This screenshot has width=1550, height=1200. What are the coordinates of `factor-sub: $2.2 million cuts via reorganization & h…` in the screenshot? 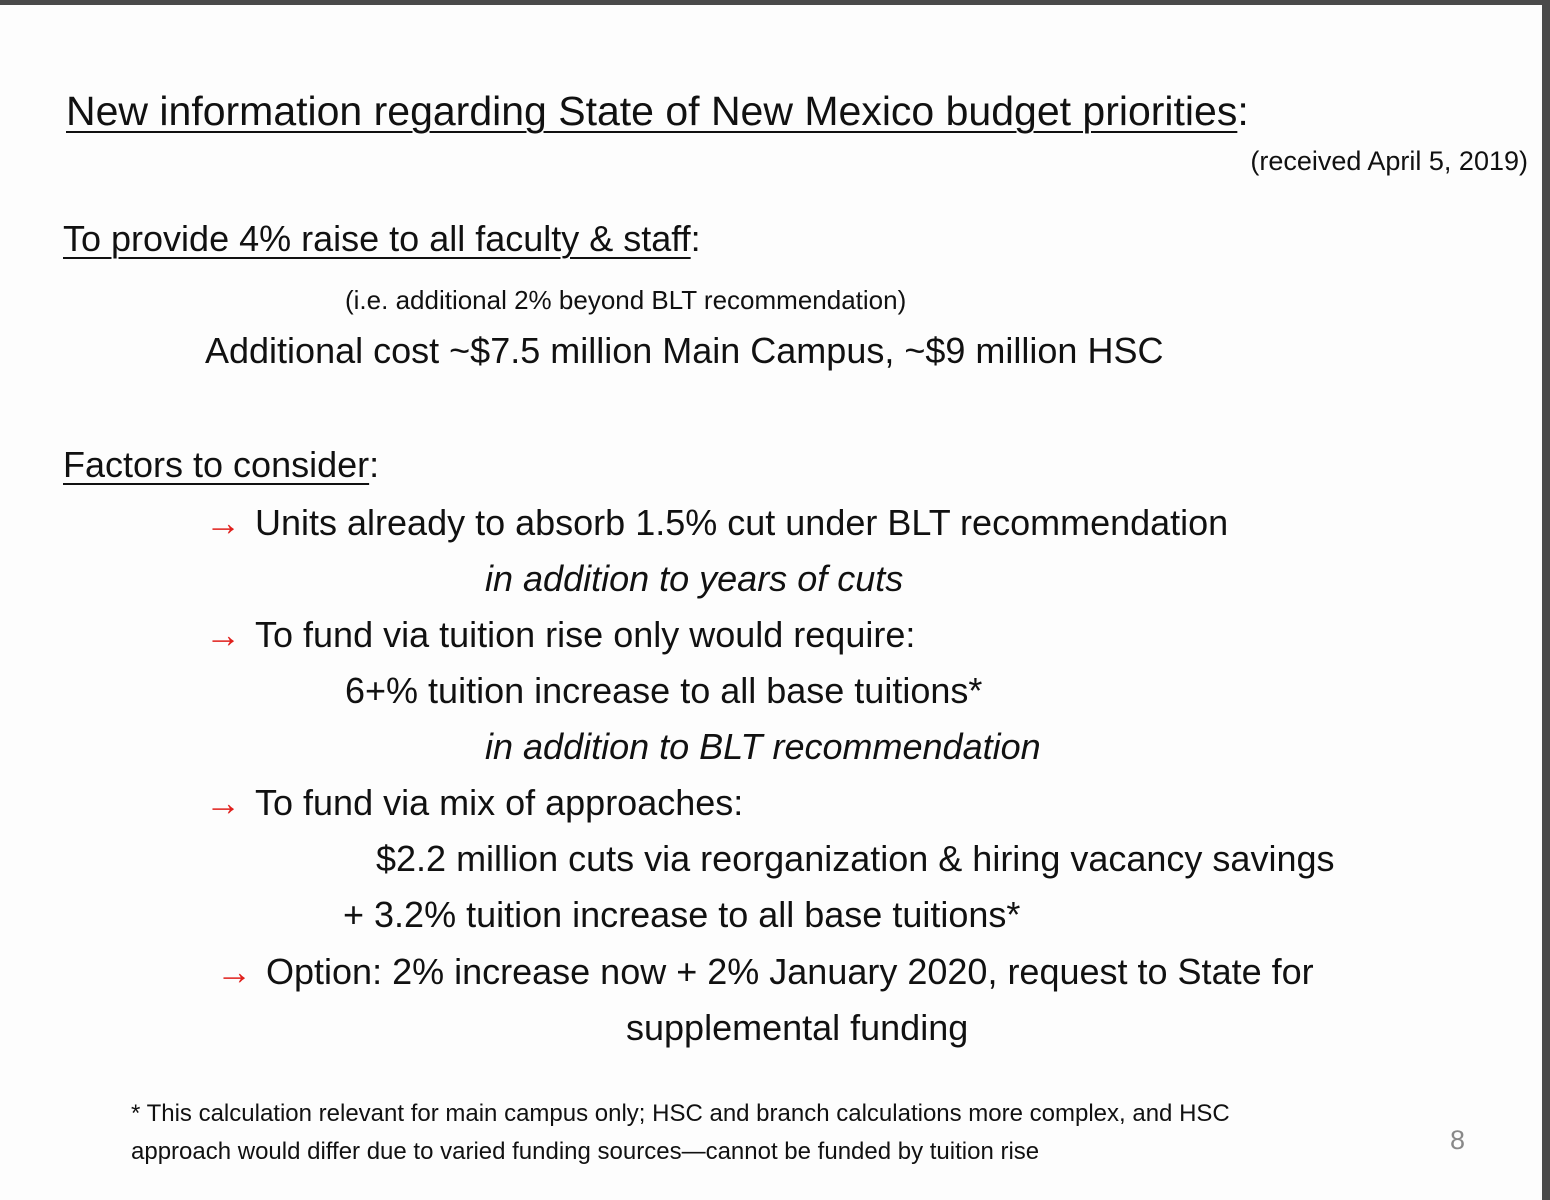 It's located at (855, 858).